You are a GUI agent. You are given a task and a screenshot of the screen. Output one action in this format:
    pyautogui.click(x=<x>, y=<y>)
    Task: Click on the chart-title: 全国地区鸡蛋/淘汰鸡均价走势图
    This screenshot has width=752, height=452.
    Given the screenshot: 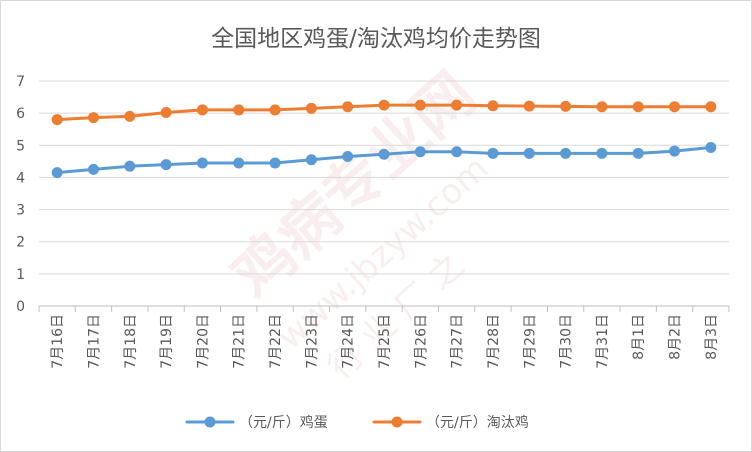 What is the action you would take?
    pyautogui.click(x=376, y=39)
    